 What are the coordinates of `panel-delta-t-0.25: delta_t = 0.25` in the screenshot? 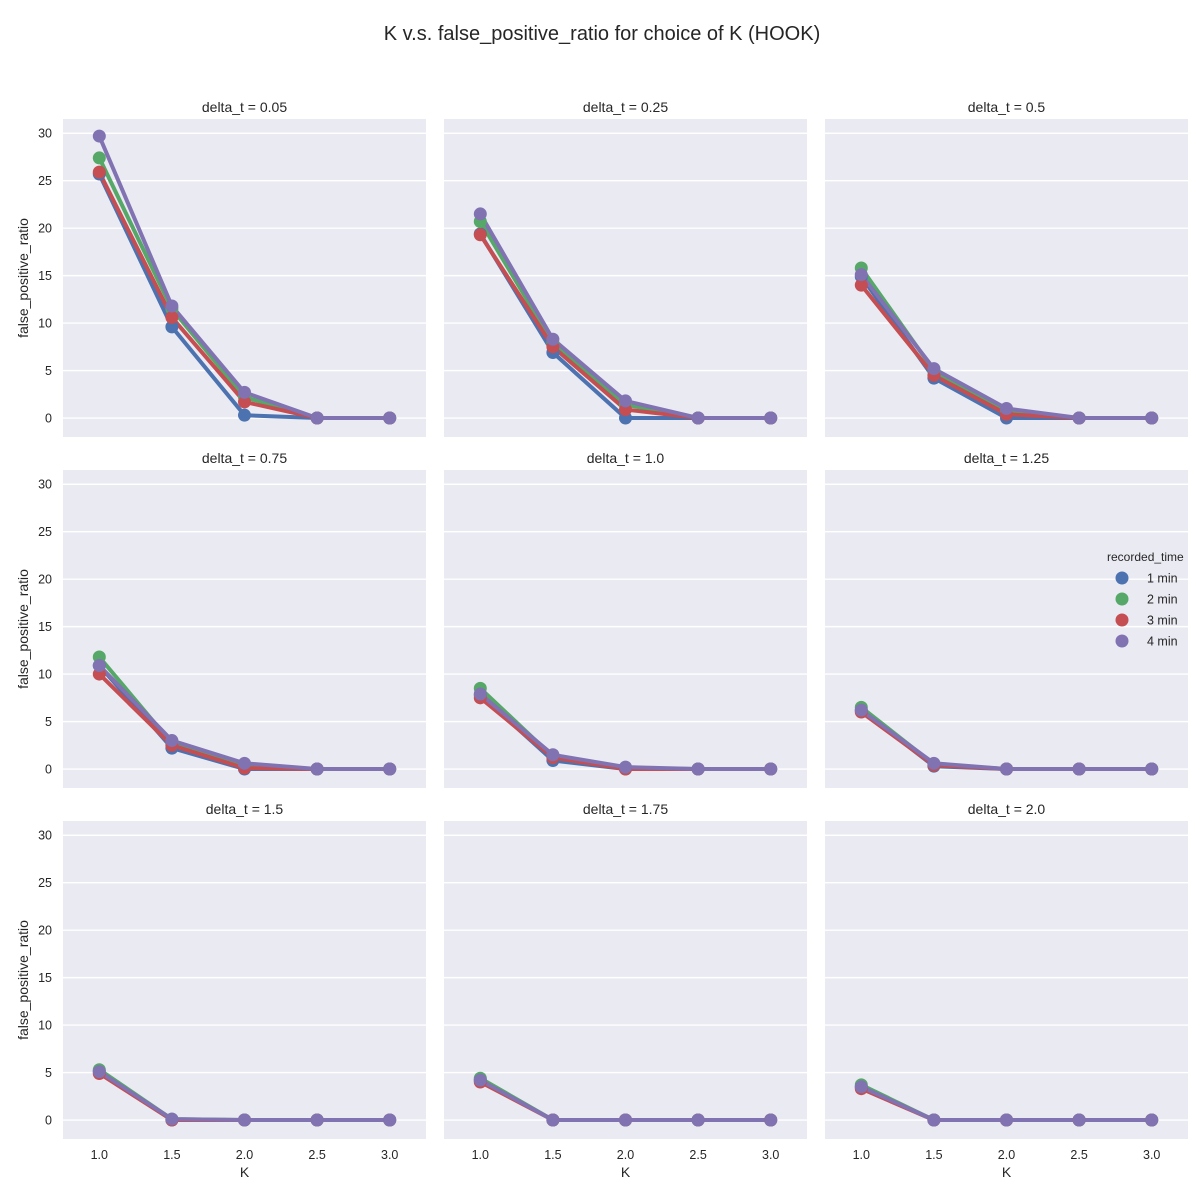 It's located at (625, 268).